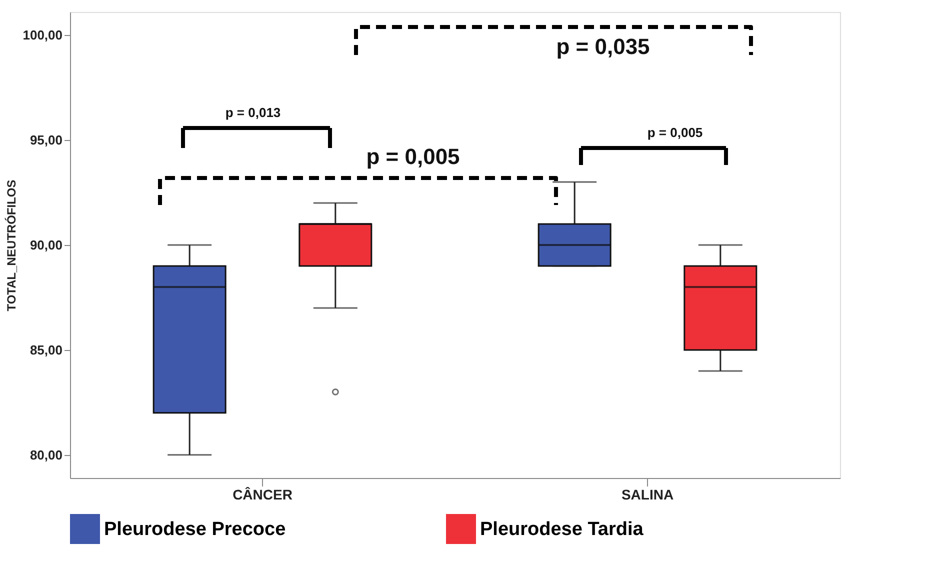 The image size is (943, 569). I want to click on legend-label: Pleurodese Tardia, so click(562, 529).